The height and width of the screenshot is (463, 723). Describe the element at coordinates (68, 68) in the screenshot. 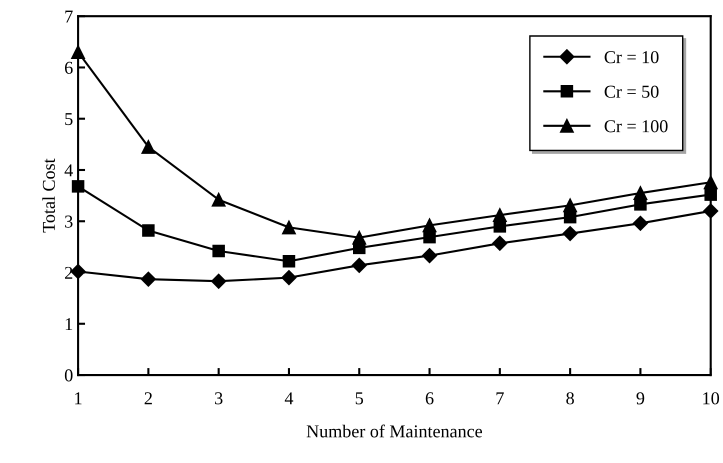

I see `y-tick-label: 6` at that location.